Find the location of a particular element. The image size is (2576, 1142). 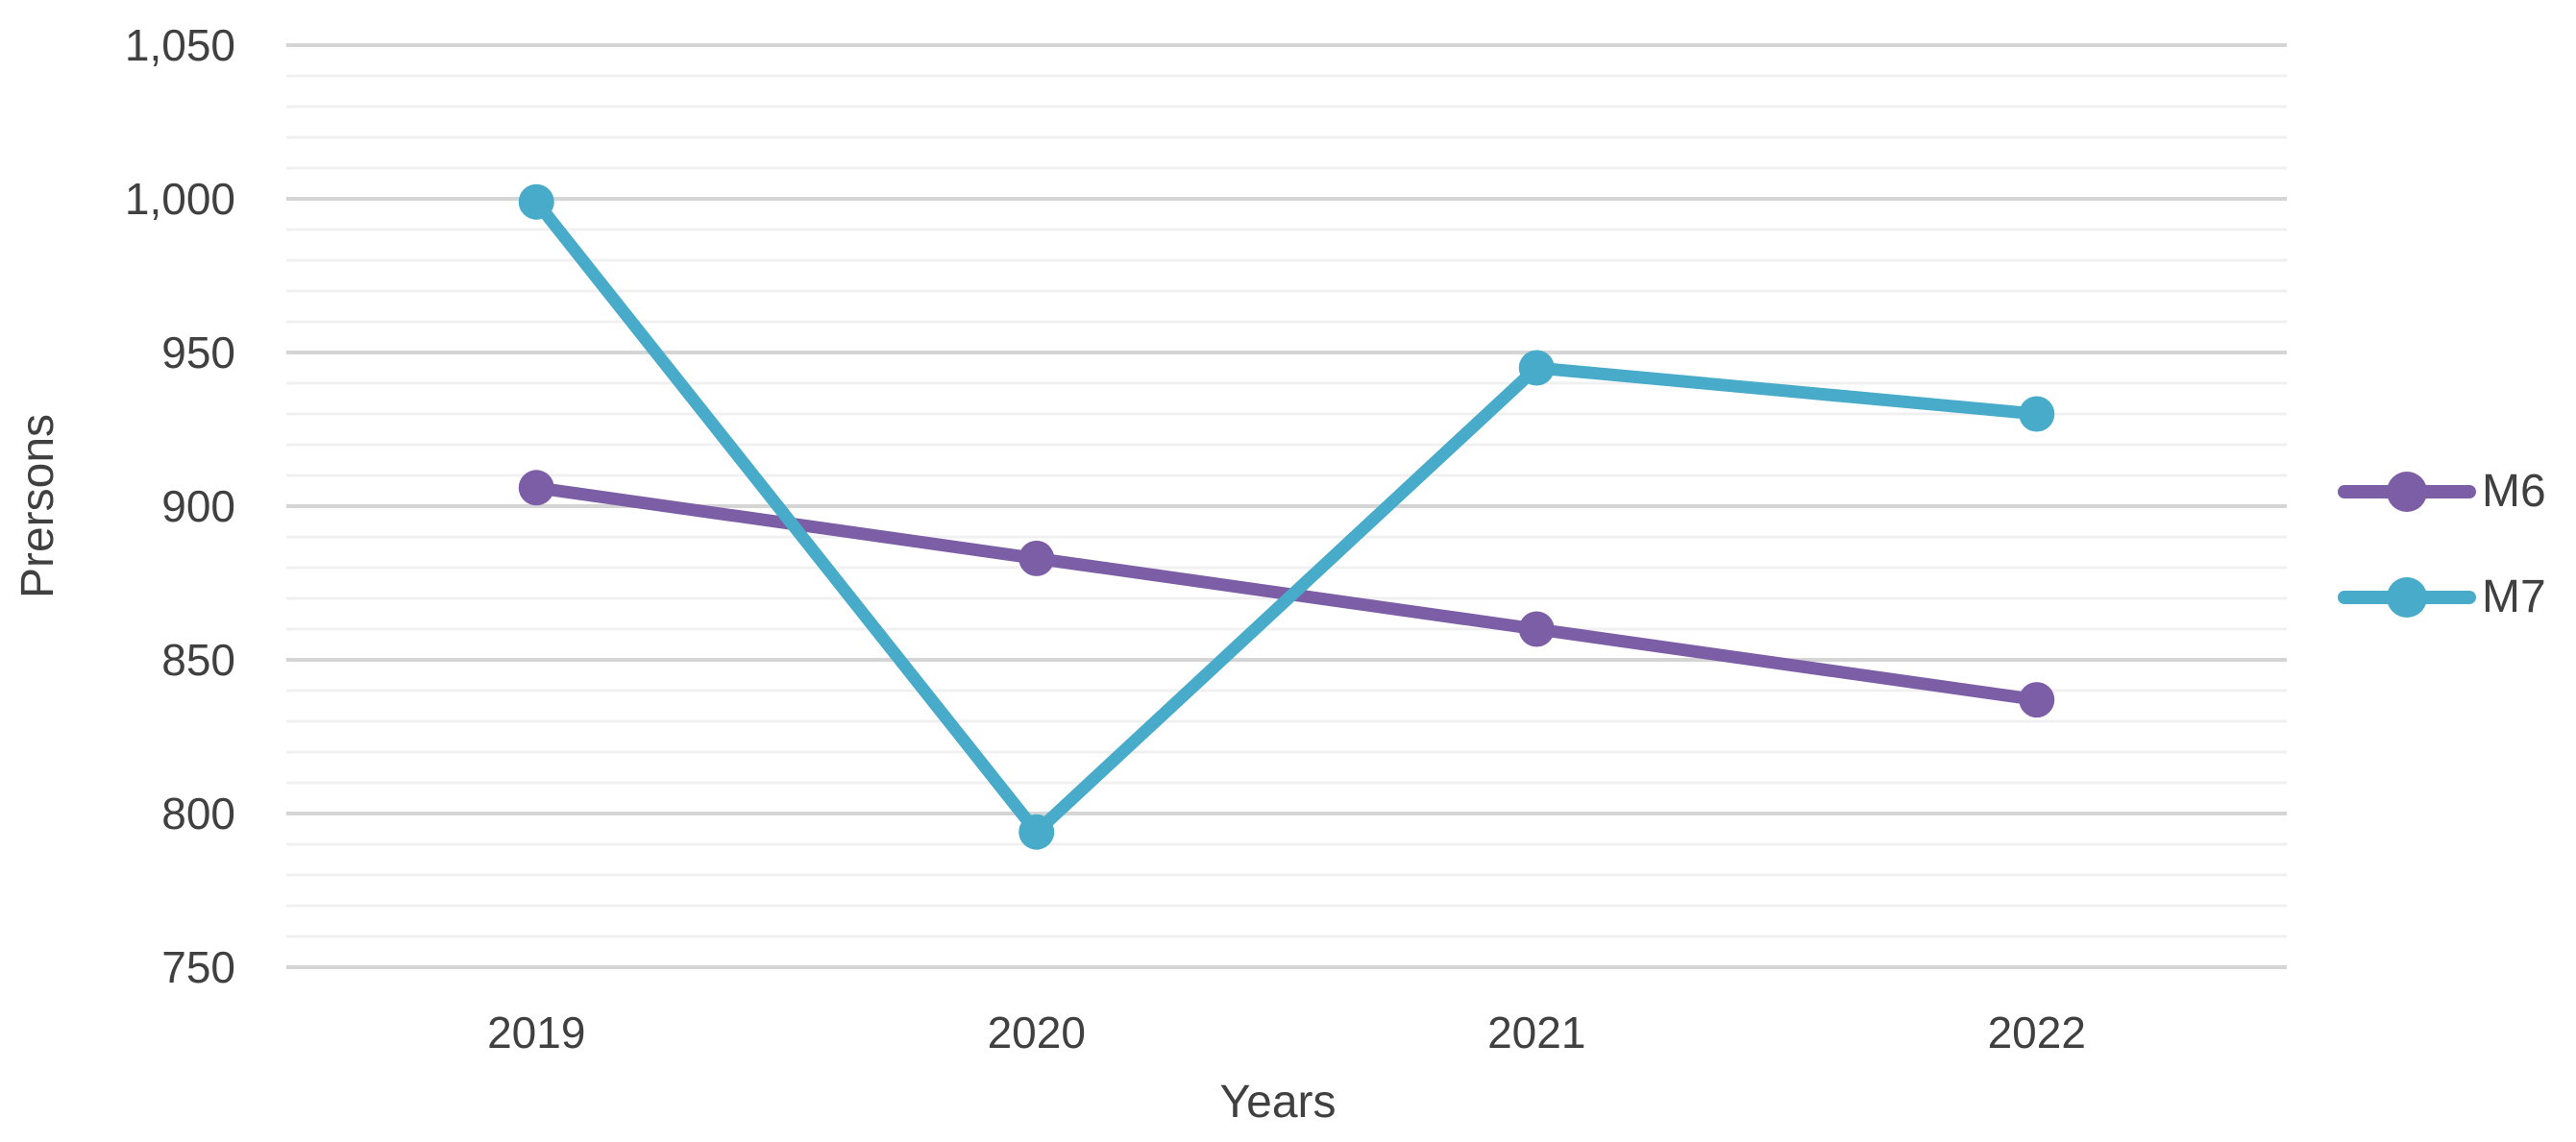

legend: M6 M7 is located at coordinates (2442, 544).